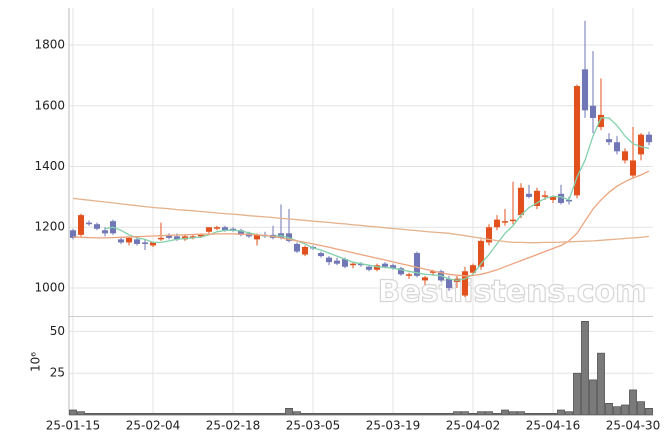  What do you see at coordinates (233, 426) in the screenshot?
I see `x-tick-label: 25-02-18` at bounding box center [233, 426].